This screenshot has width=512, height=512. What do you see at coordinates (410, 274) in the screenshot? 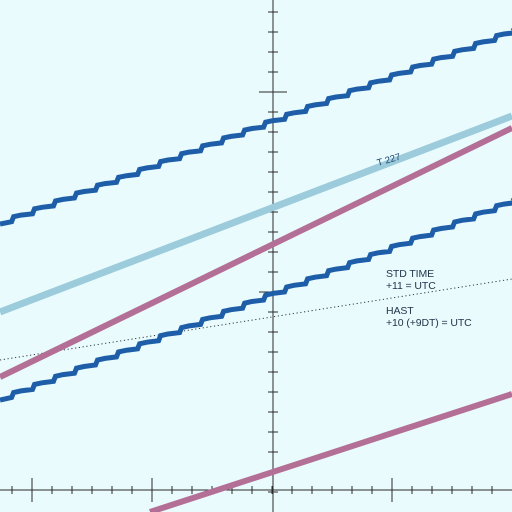
I see `zone-upper-line1: STD TIME` at bounding box center [410, 274].